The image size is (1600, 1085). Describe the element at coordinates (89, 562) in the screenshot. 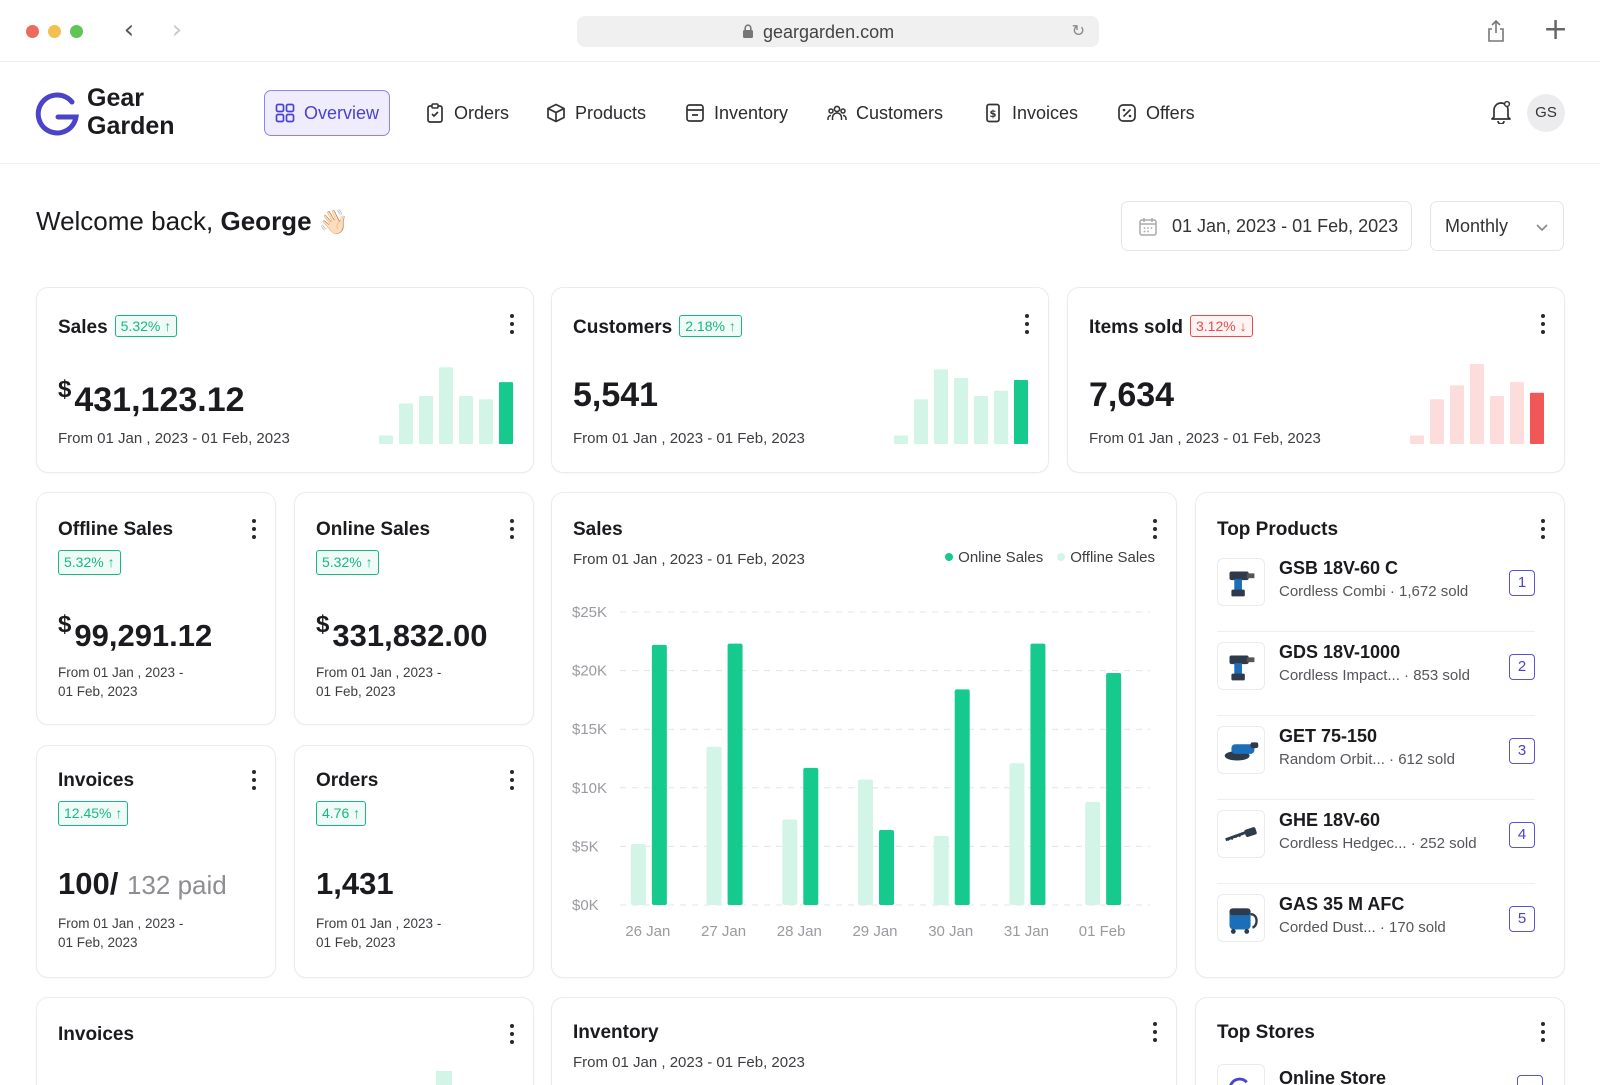

I see `offline-sales-badge: 5.32% ↑` at that location.